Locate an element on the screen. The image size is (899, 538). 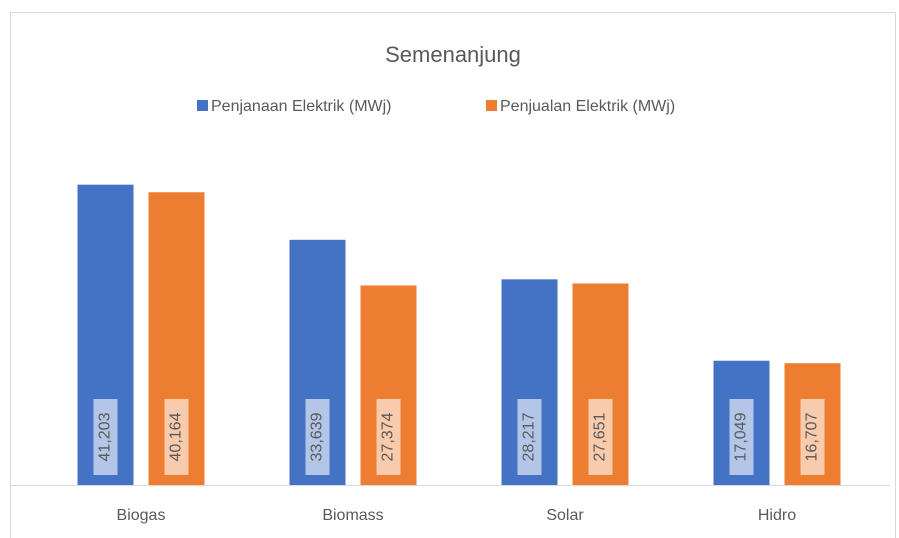
legend-label: Penjualan Elektrik (MWj) is located at coordinates (587, 106).